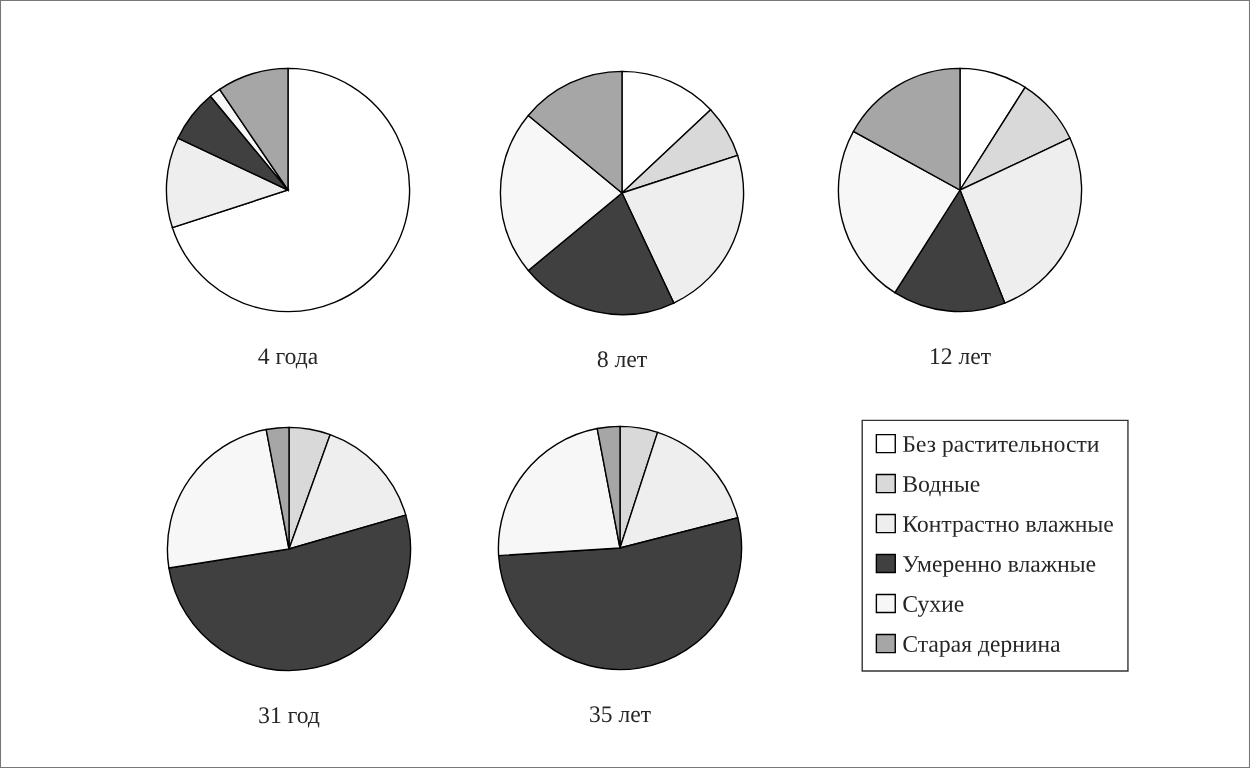 The width and height of the screenshot is (1250, 768). What do you see at coordinates (1001, 446) in the screenshot?
I see `legend-label: Без растительности` at bounding box center [1001, 446].